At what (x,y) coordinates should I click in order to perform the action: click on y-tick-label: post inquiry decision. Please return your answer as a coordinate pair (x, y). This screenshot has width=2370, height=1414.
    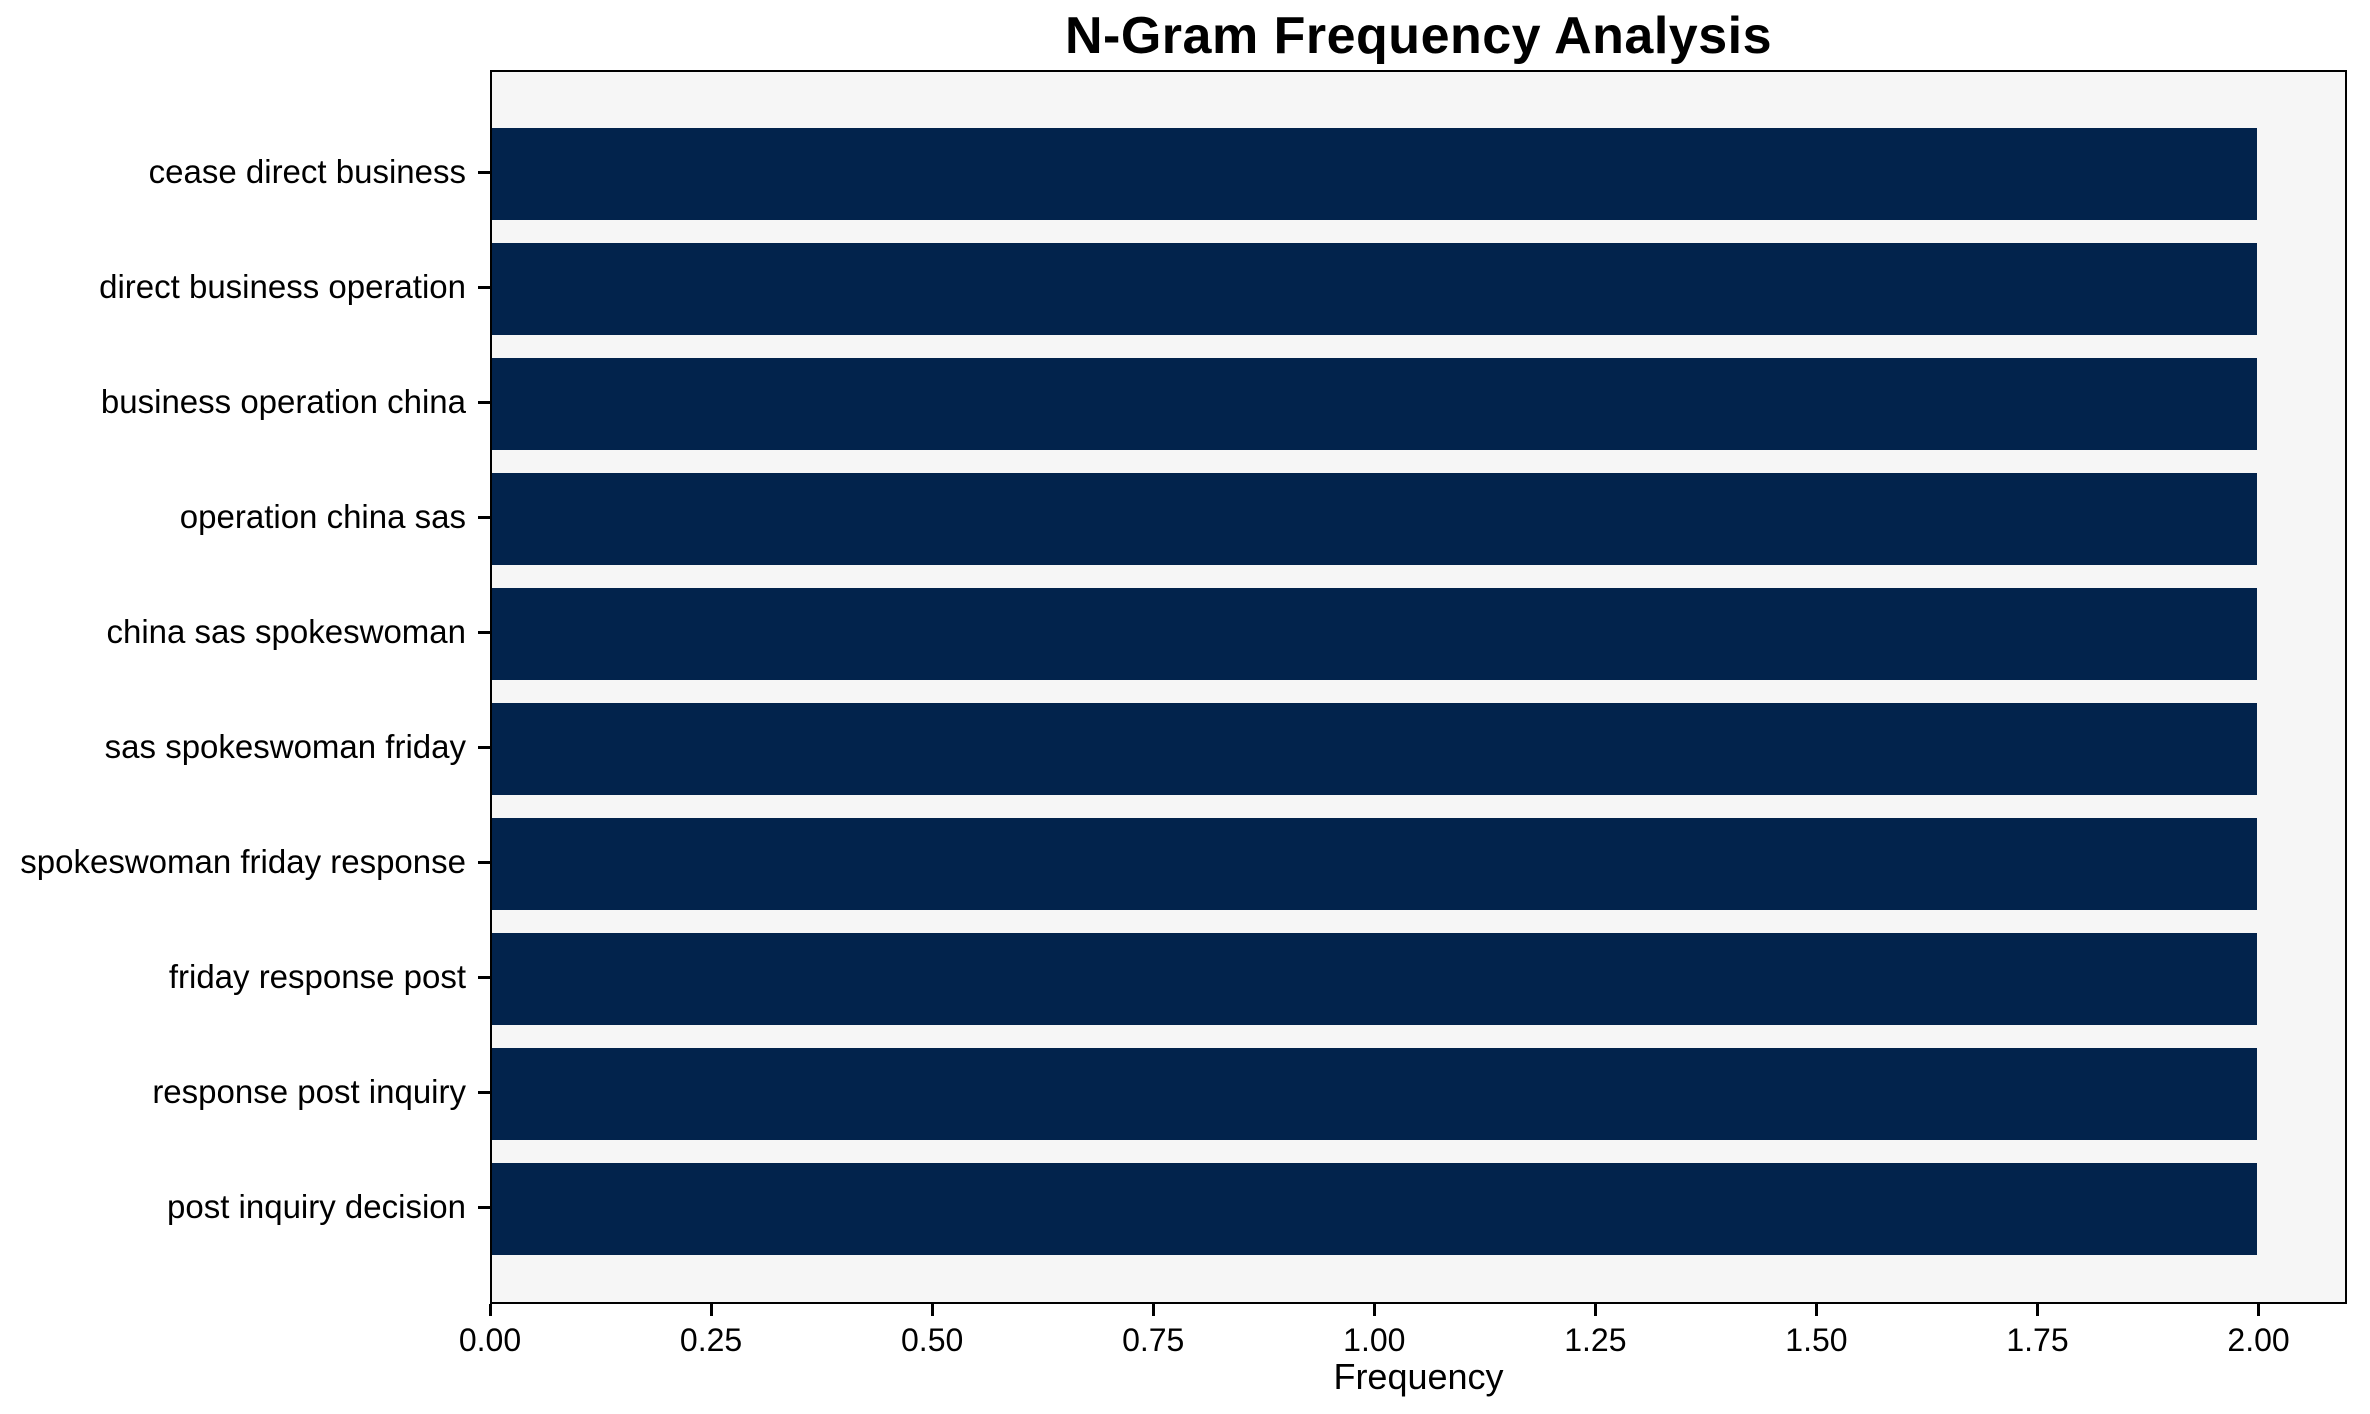
    Looking at the image, I should click on (316, 1206).